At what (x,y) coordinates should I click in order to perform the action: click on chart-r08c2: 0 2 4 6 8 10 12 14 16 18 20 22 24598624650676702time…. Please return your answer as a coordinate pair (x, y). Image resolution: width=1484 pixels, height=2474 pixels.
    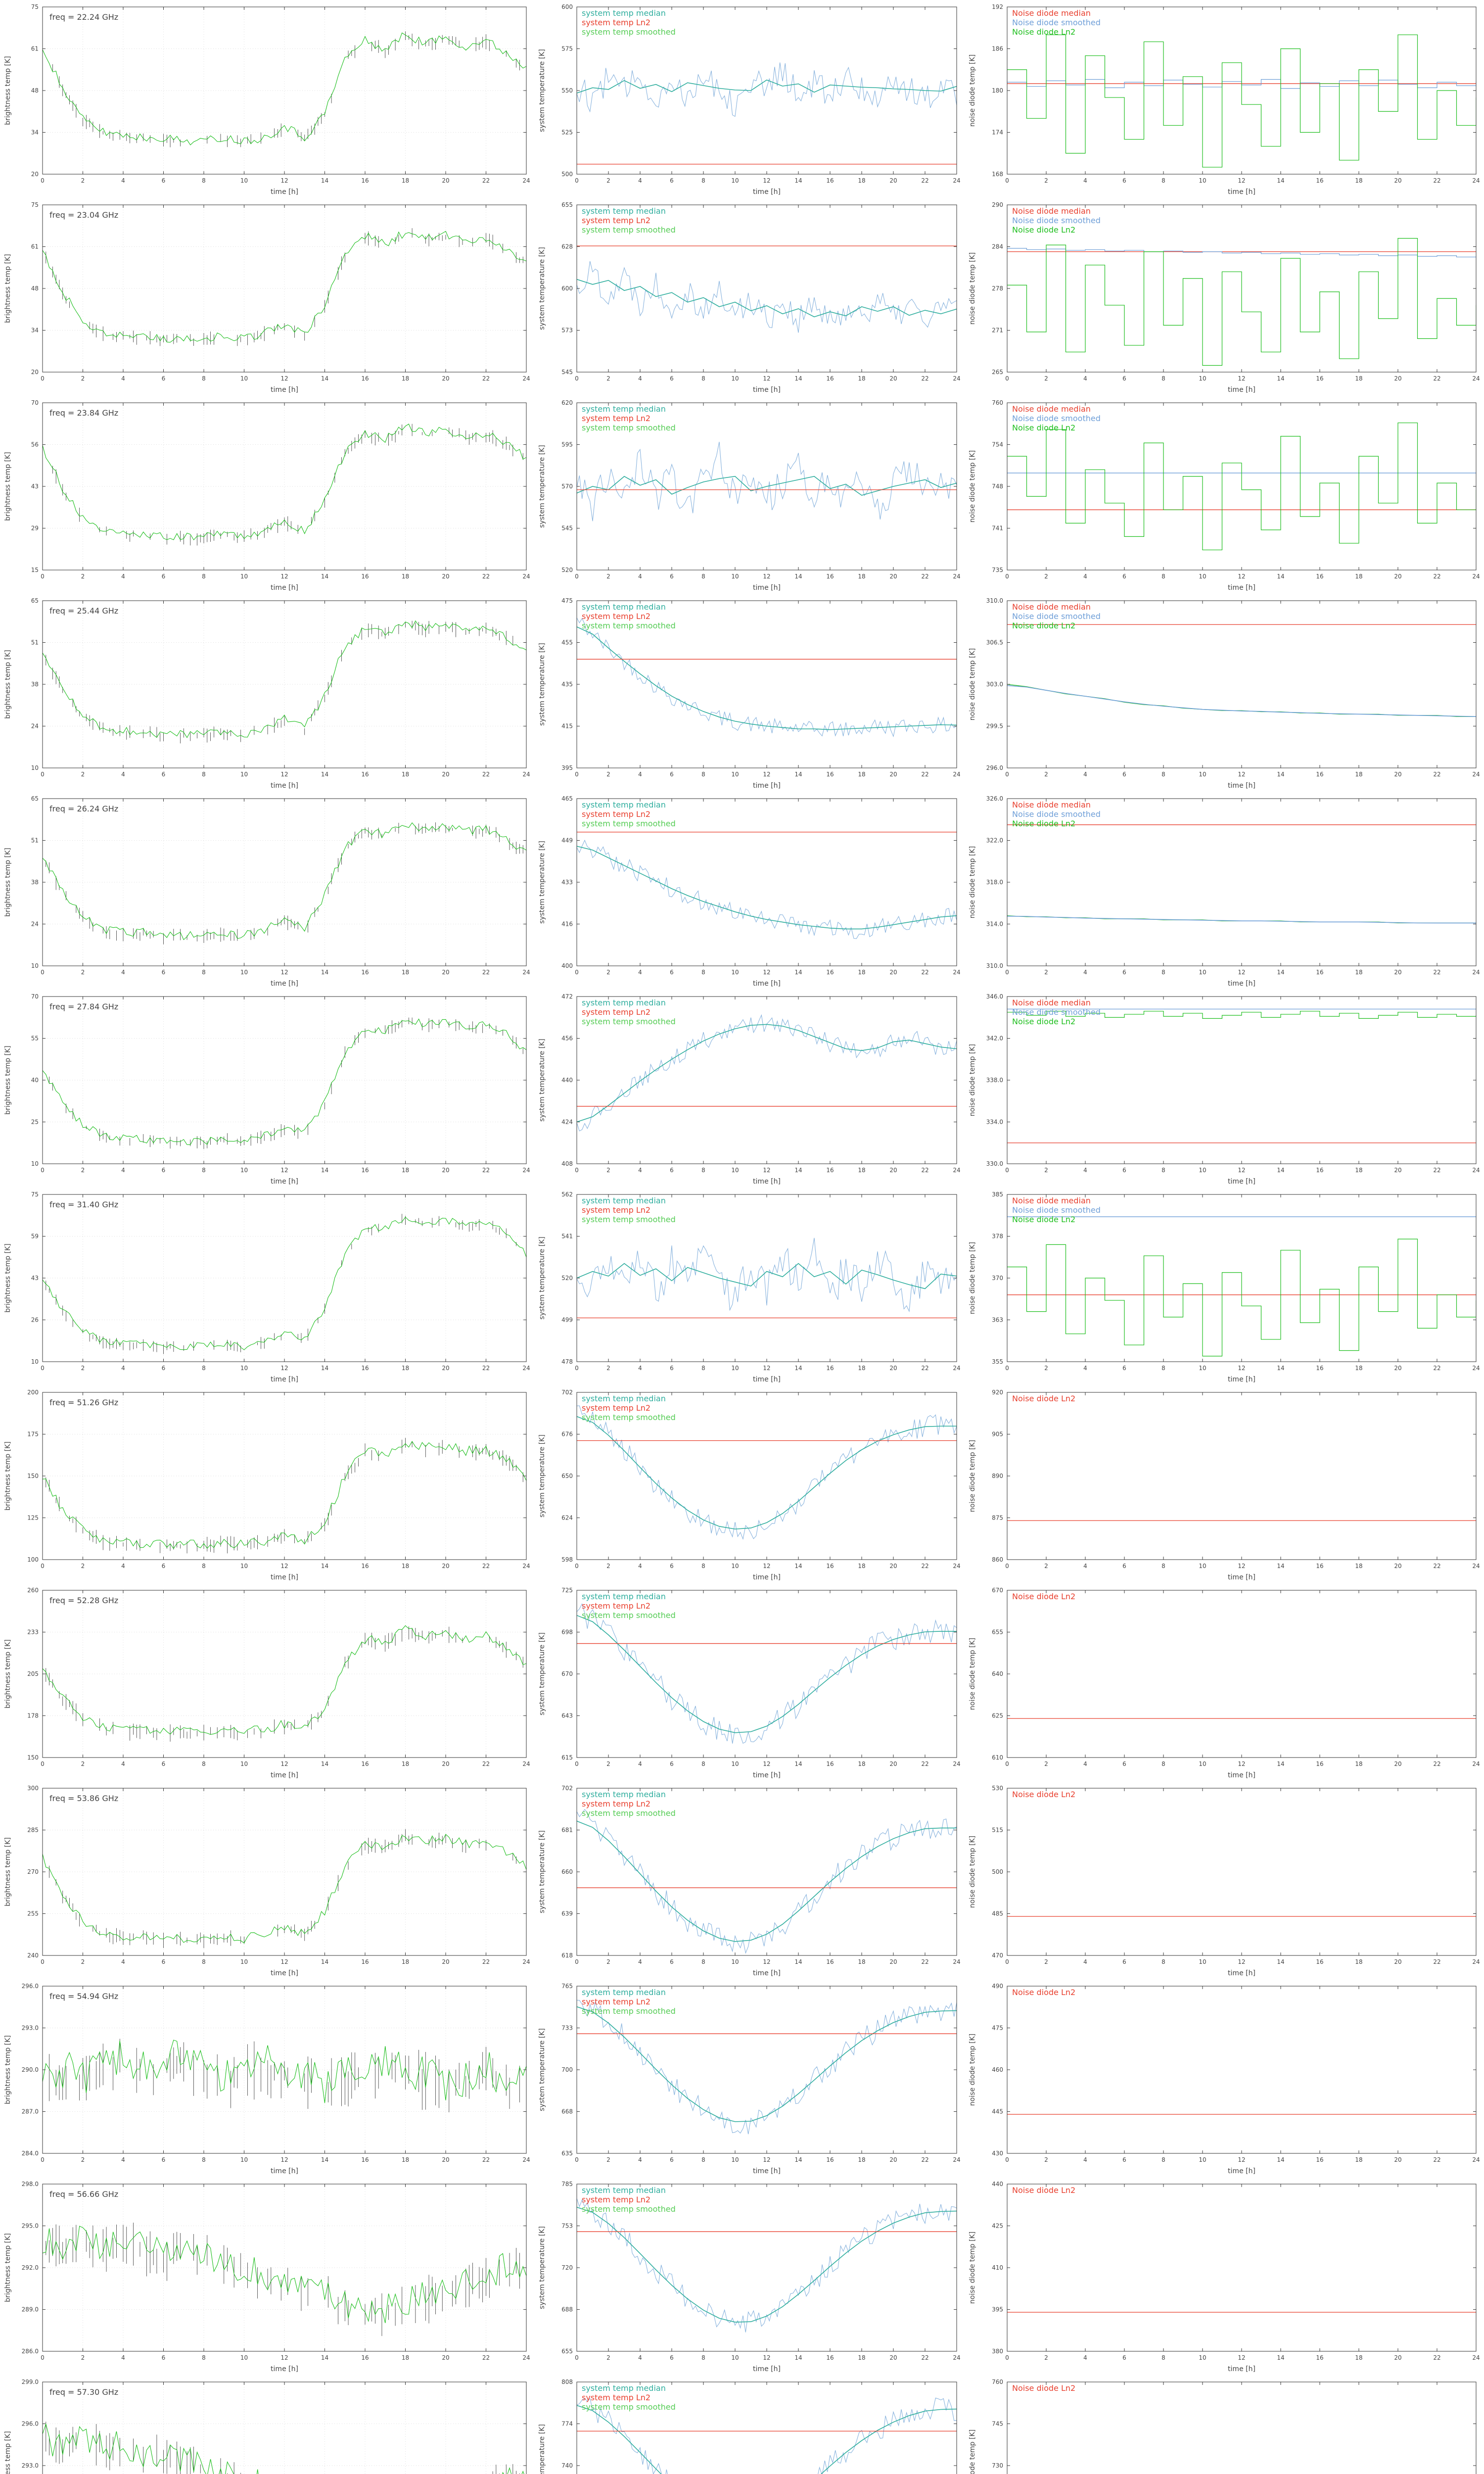
    Looking at the image, I should click on (749, 1485).